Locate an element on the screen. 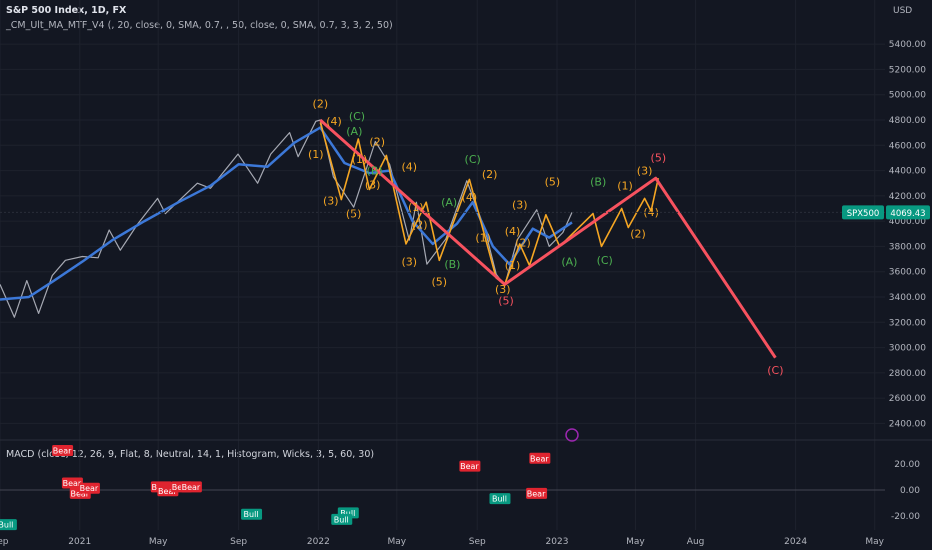 This screenshot has width=932, height=550. projection-wave-line is located at coordinates (581, 231).